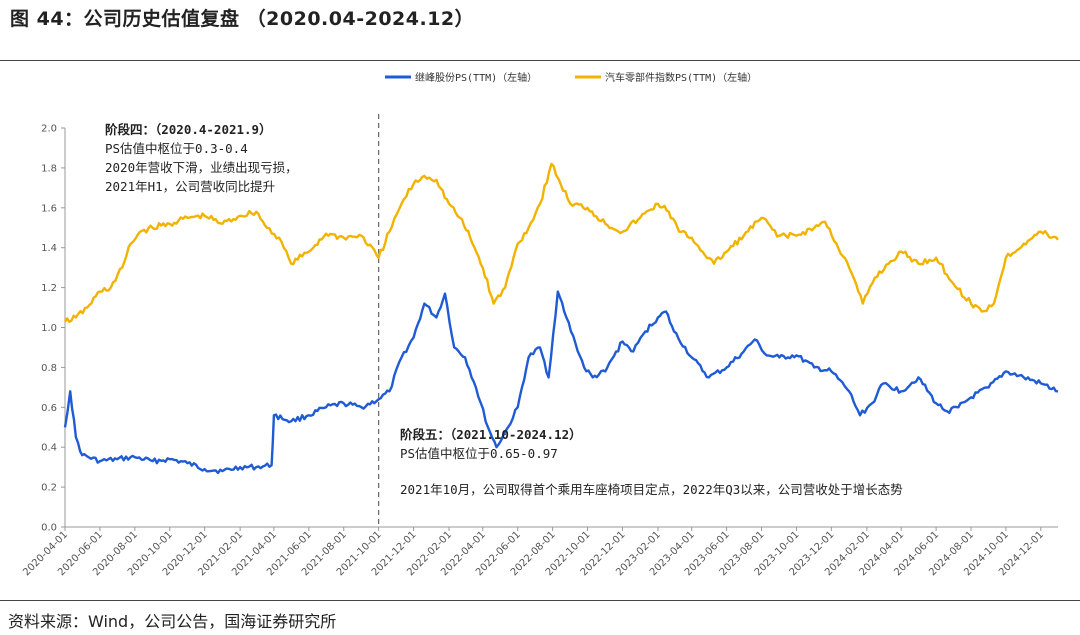  I want to click on y-axis: 0.0 0.2 0.4 0.6 0.8 1.0 1.2 1.4 1.6 1.8 2.0, so click(53, 329).